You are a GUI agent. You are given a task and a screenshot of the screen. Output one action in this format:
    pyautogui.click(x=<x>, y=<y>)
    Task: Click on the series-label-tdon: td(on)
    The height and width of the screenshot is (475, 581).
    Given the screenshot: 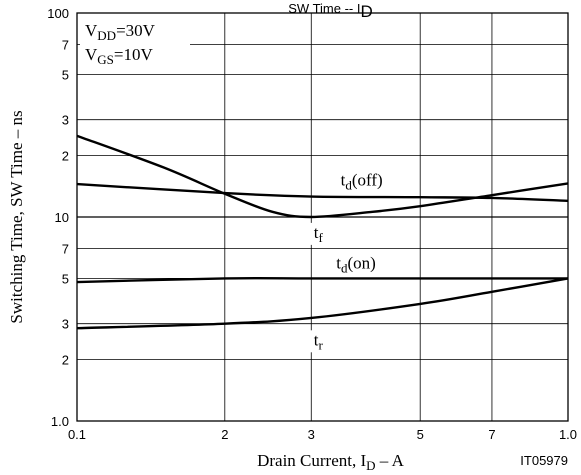 What is the action you would take?
    pyautogui.click(x=356, y=264)
    